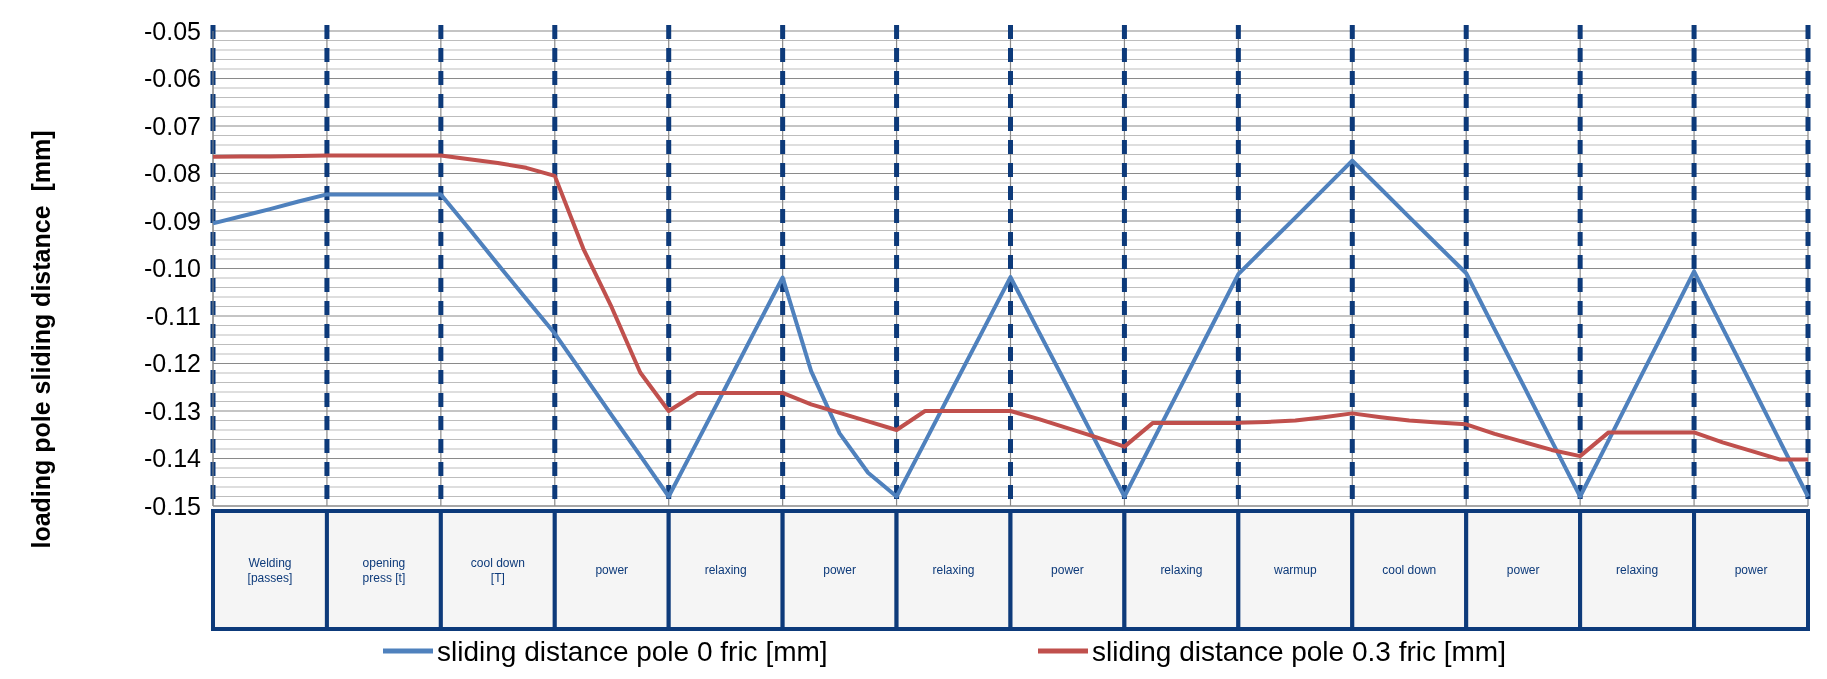 This screenshot has height=679, width=1827. I want to click on legend-label: sliding distance pole 0.3 fric [mm], so click(1299, 651).